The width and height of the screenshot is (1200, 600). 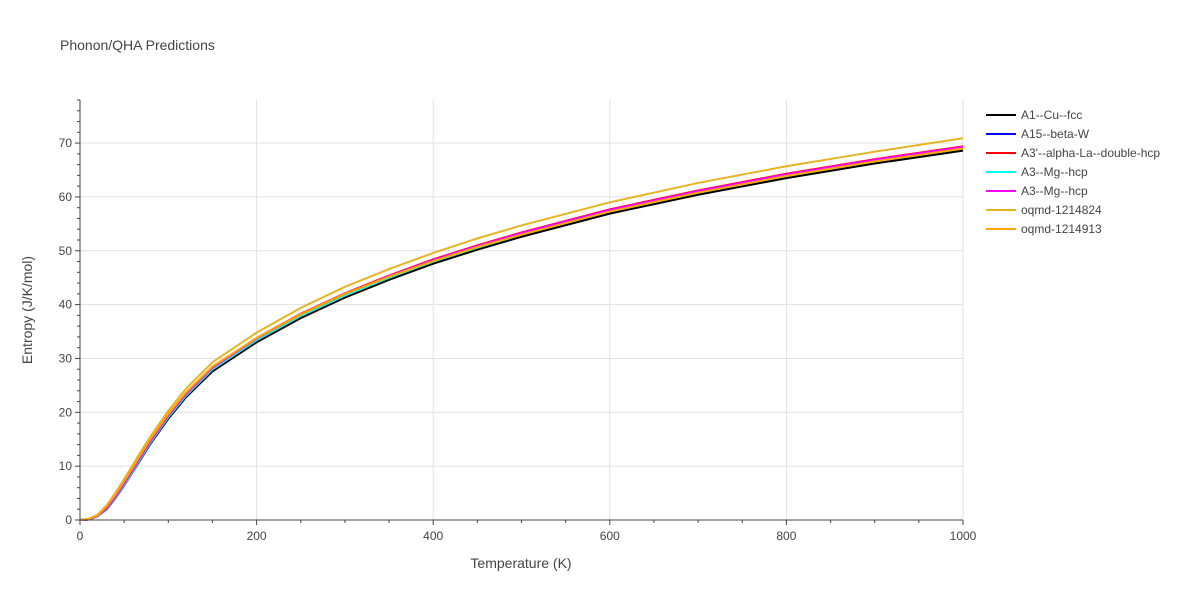 What do you see at coordinates (433, 536) in the screenshot?
I see `x-tick-label: 400` at bounding box center [433, 536].